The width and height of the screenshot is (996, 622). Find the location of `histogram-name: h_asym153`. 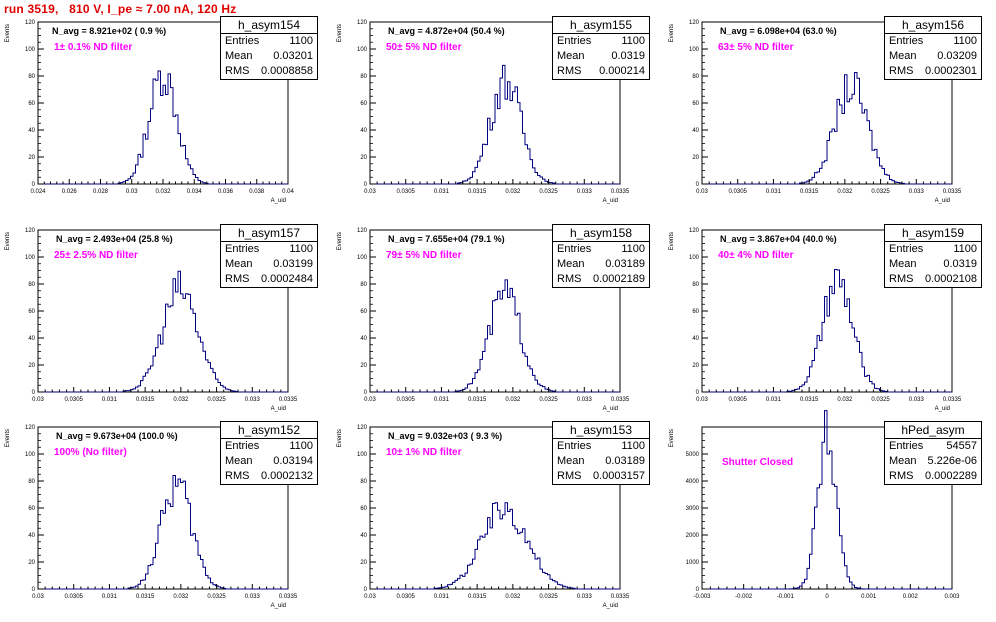

histogram-name: h_asym153 is located at coordinates (601, 430).